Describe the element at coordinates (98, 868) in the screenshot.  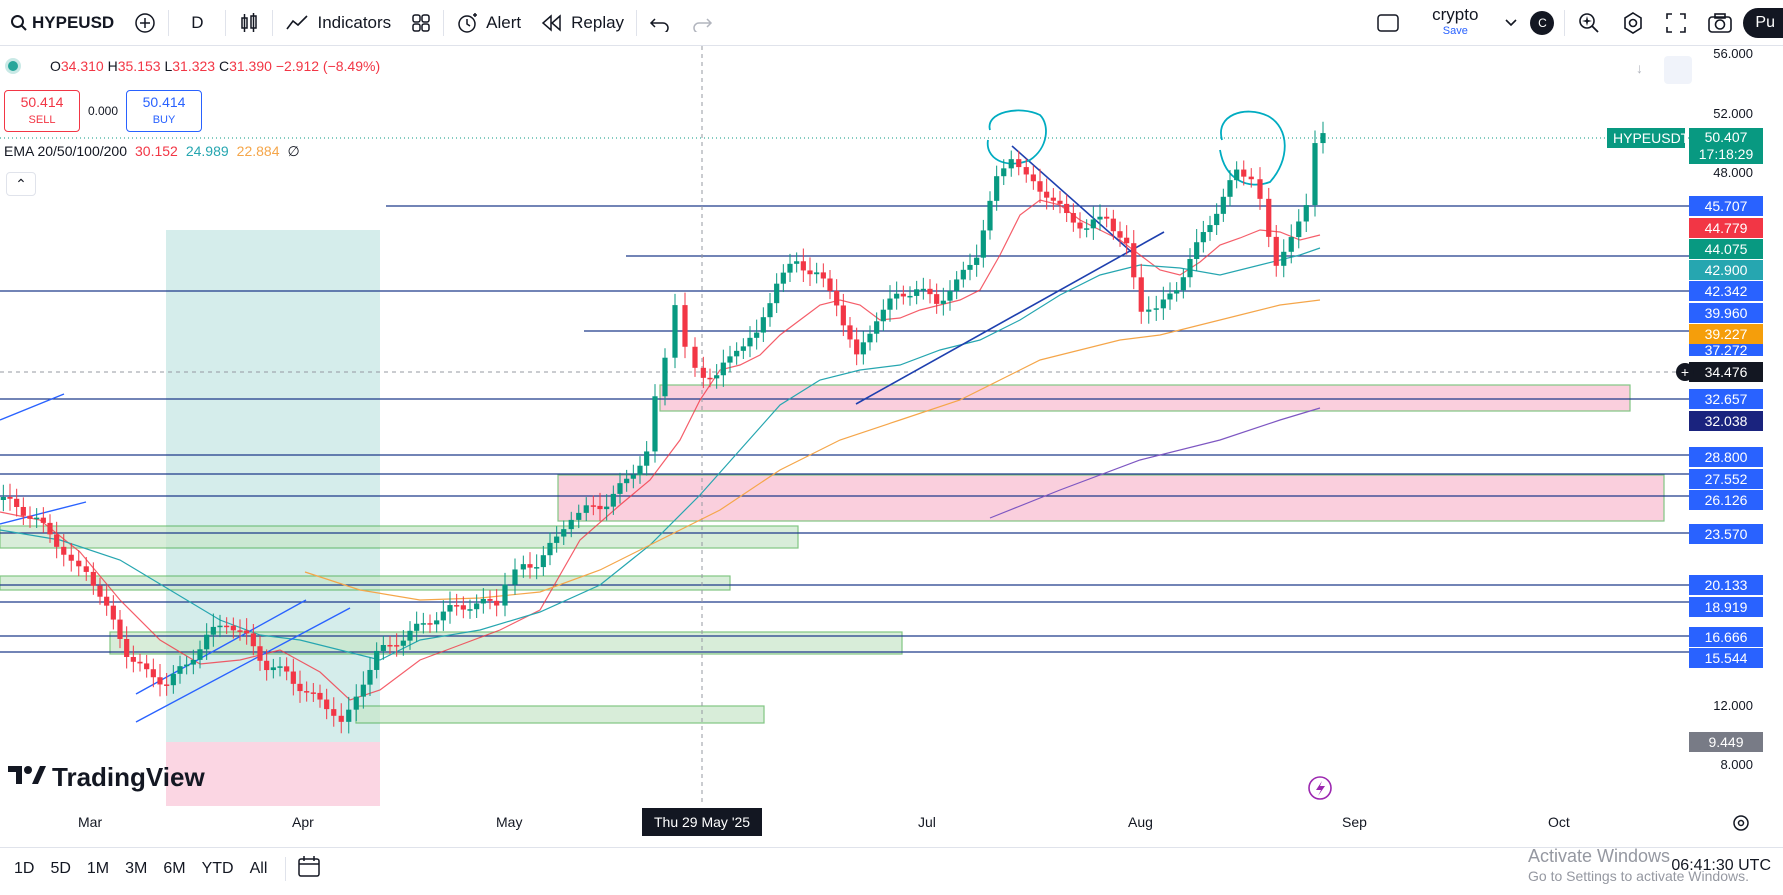
I see `range-1m: 1M` at that location.